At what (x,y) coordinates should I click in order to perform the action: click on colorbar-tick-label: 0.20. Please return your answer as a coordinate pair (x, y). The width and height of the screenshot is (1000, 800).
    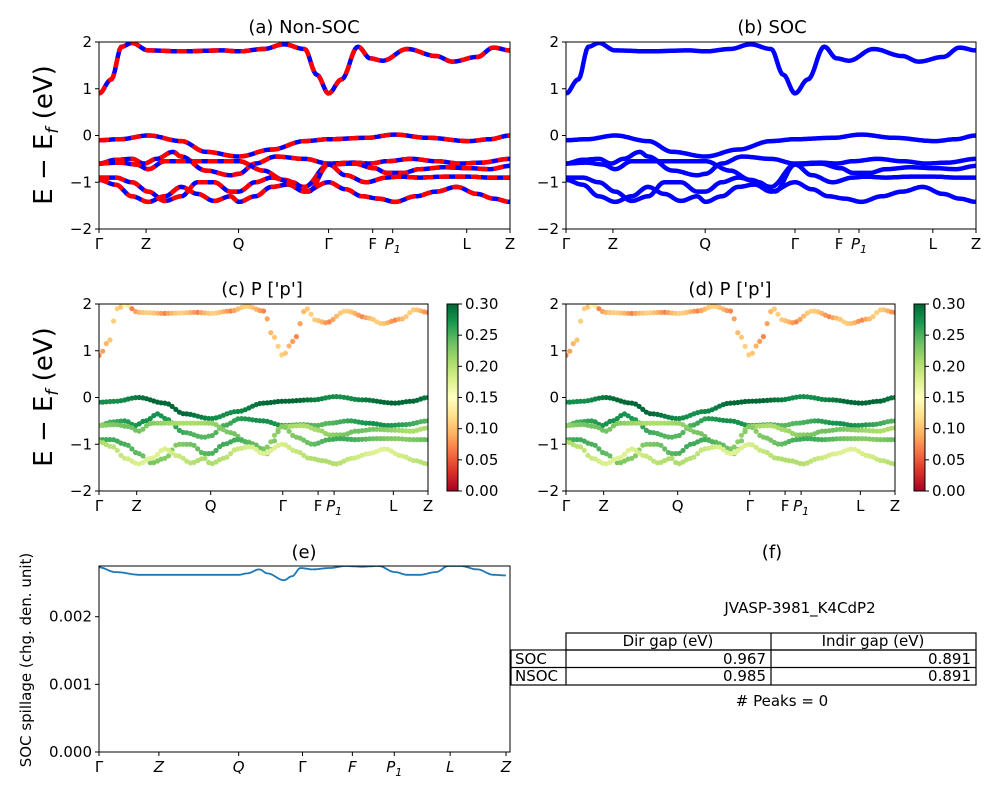
    Looking at the image, I should click on (481, 366).